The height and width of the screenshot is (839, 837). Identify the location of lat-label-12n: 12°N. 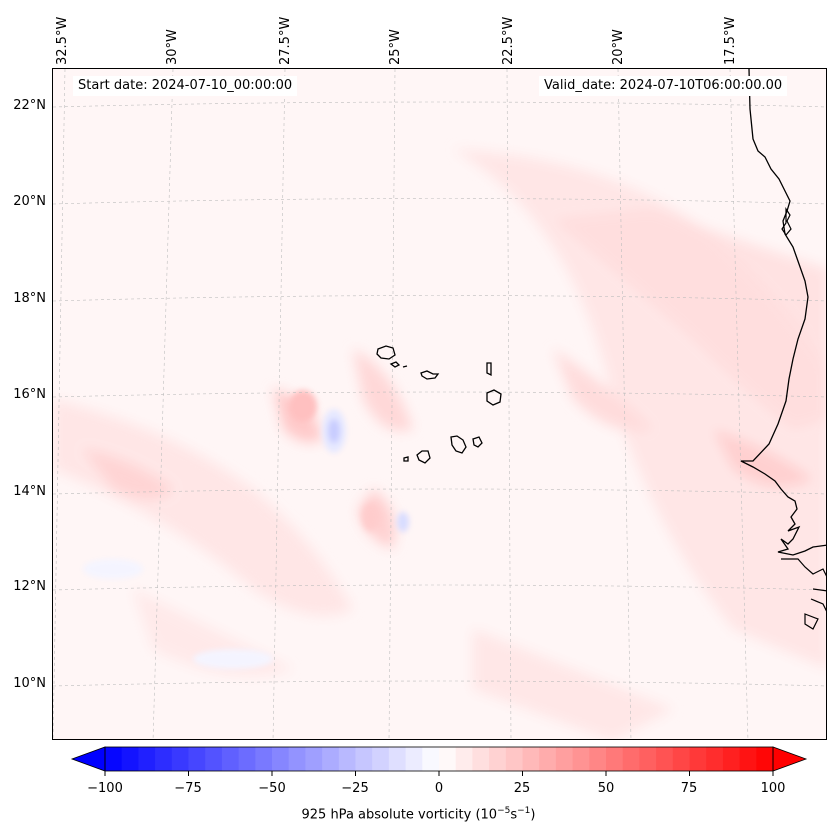
(29, 586).